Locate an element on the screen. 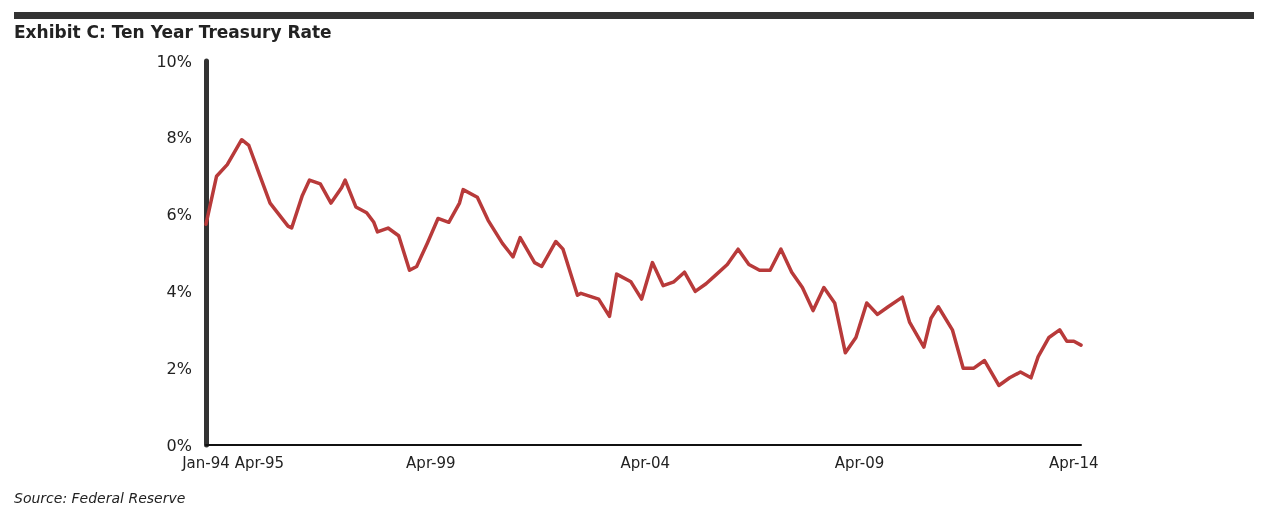 This screenshot has height=523, width=1264. x-tick-label: Apr-14 is located at coordinates (1074, 462).